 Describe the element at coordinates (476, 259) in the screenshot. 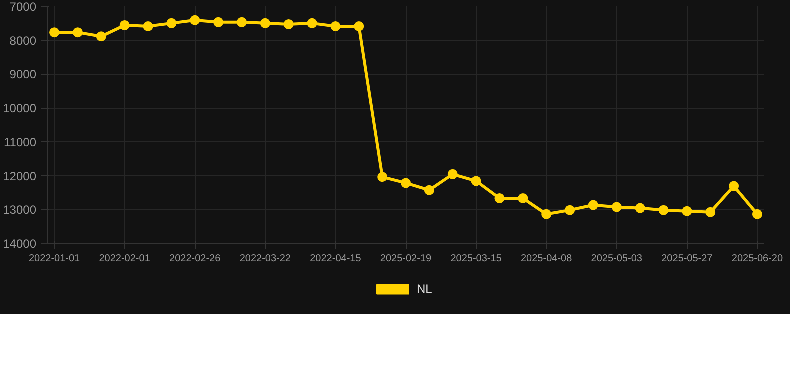

I see `x-tick-label: 2025-03-15` at that location.